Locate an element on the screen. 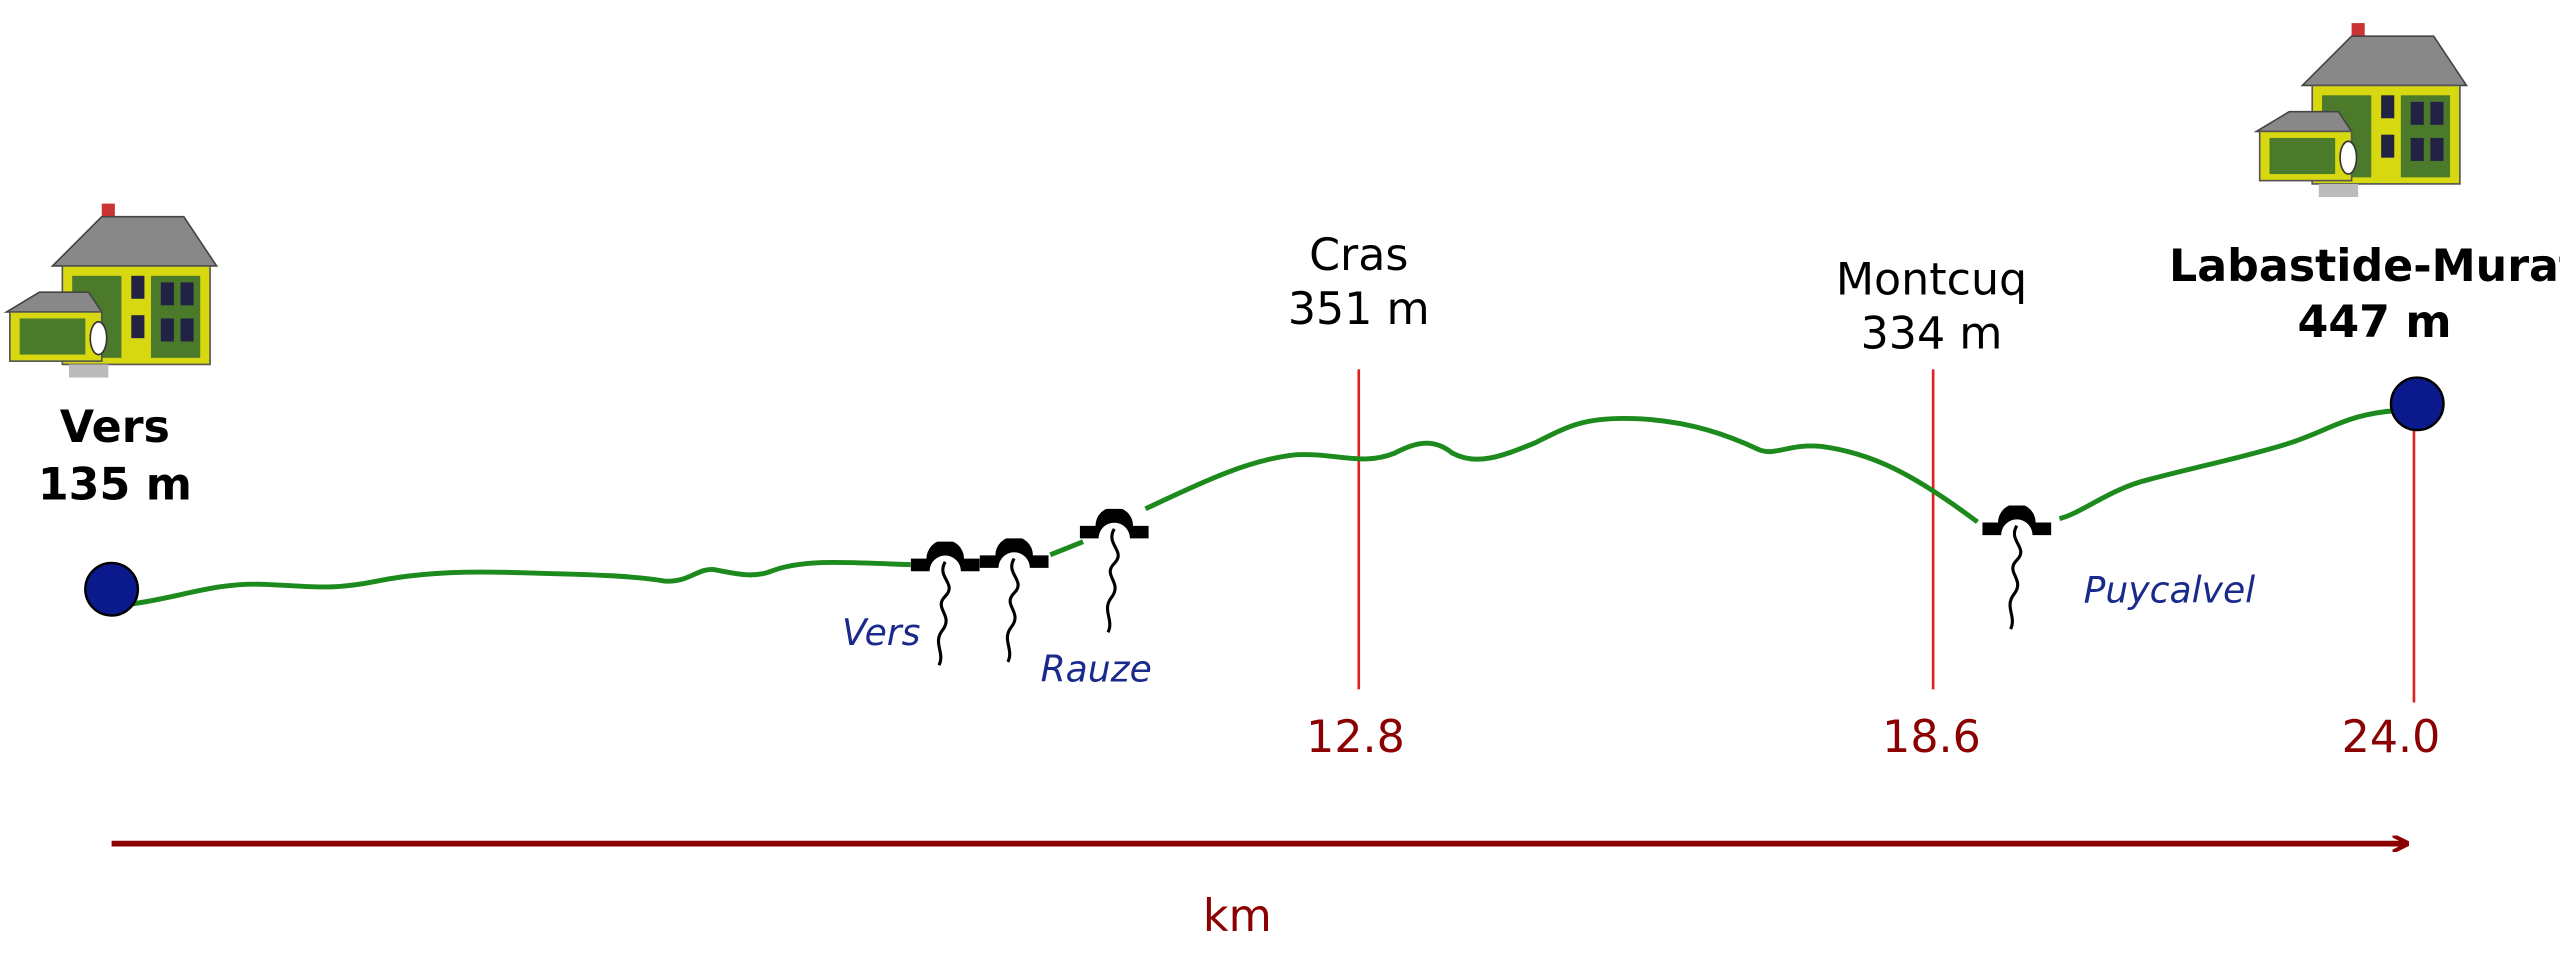 The width and height of the screenshot is (2560, 975). start-name: Vers is located at coordinates (115, 427).